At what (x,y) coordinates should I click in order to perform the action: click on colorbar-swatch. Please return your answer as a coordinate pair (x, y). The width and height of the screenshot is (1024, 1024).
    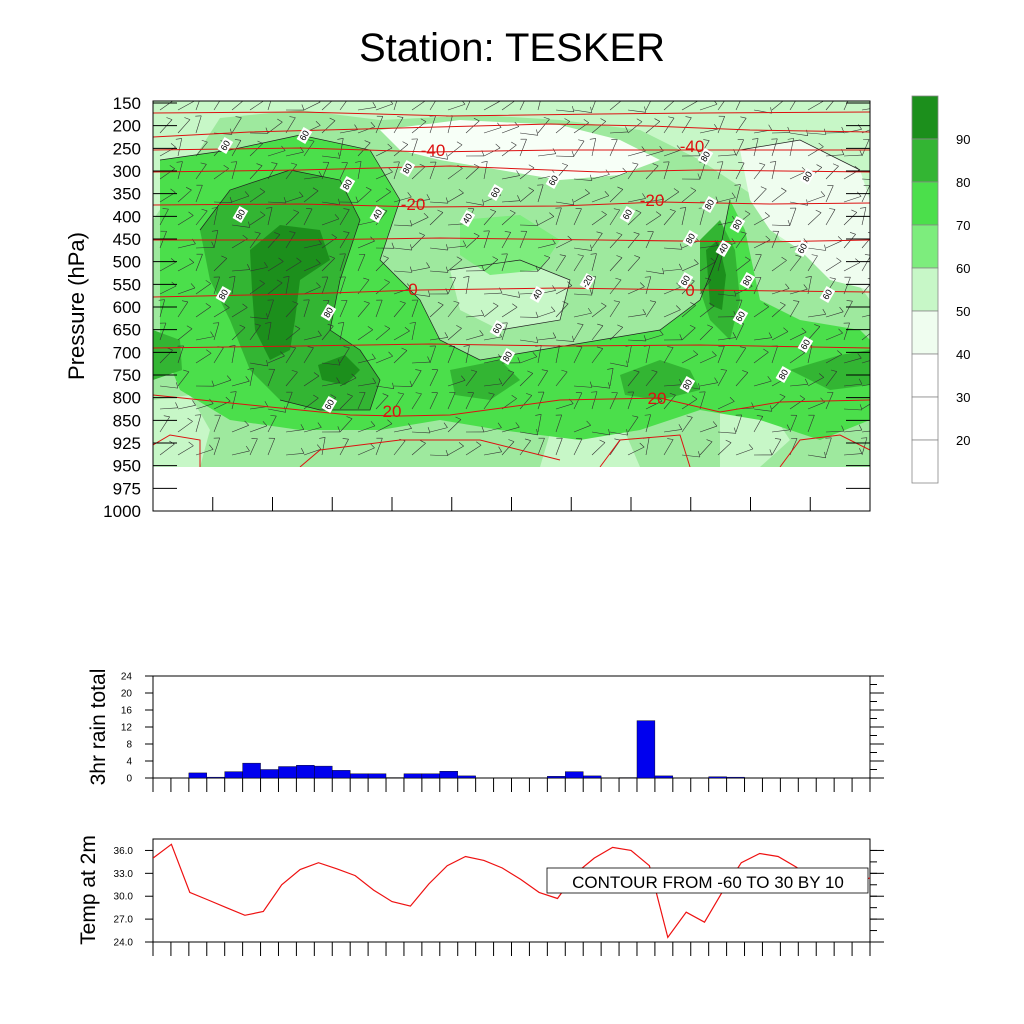
    Looking at the image, I should click on (925, 203).